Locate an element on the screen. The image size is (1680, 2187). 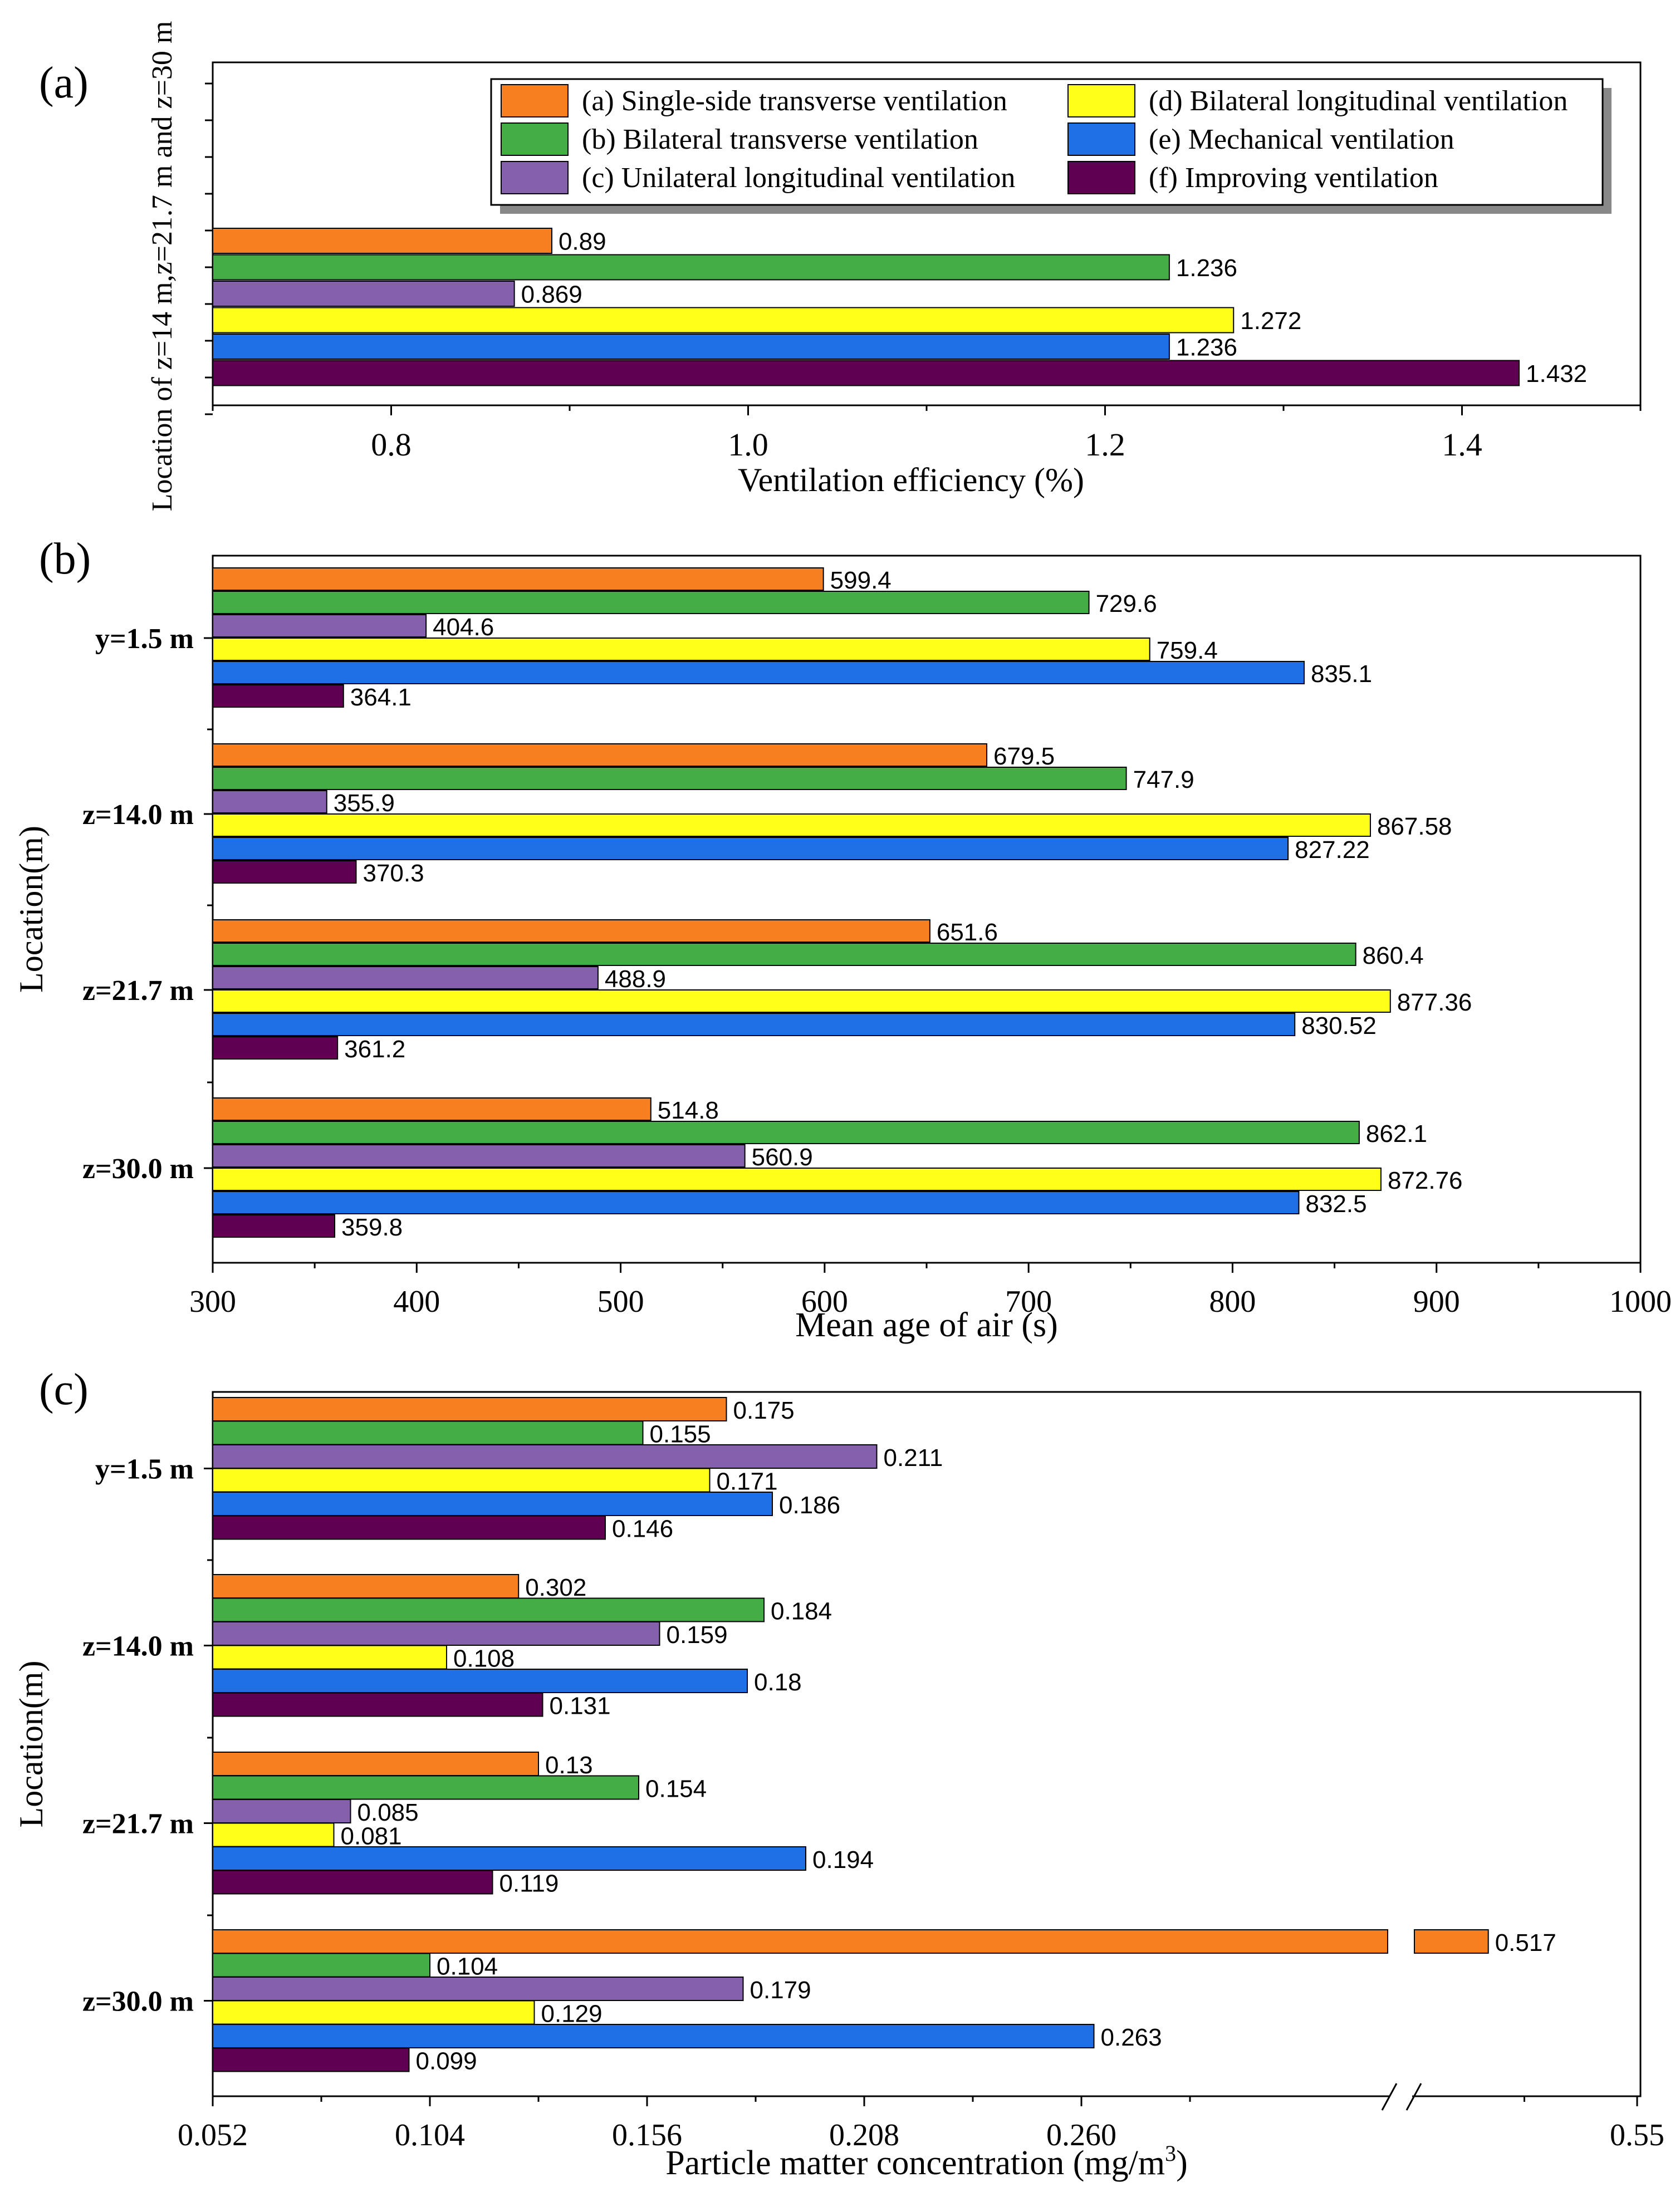
data-label: 0.154 is located at coordinates (676, 1789).